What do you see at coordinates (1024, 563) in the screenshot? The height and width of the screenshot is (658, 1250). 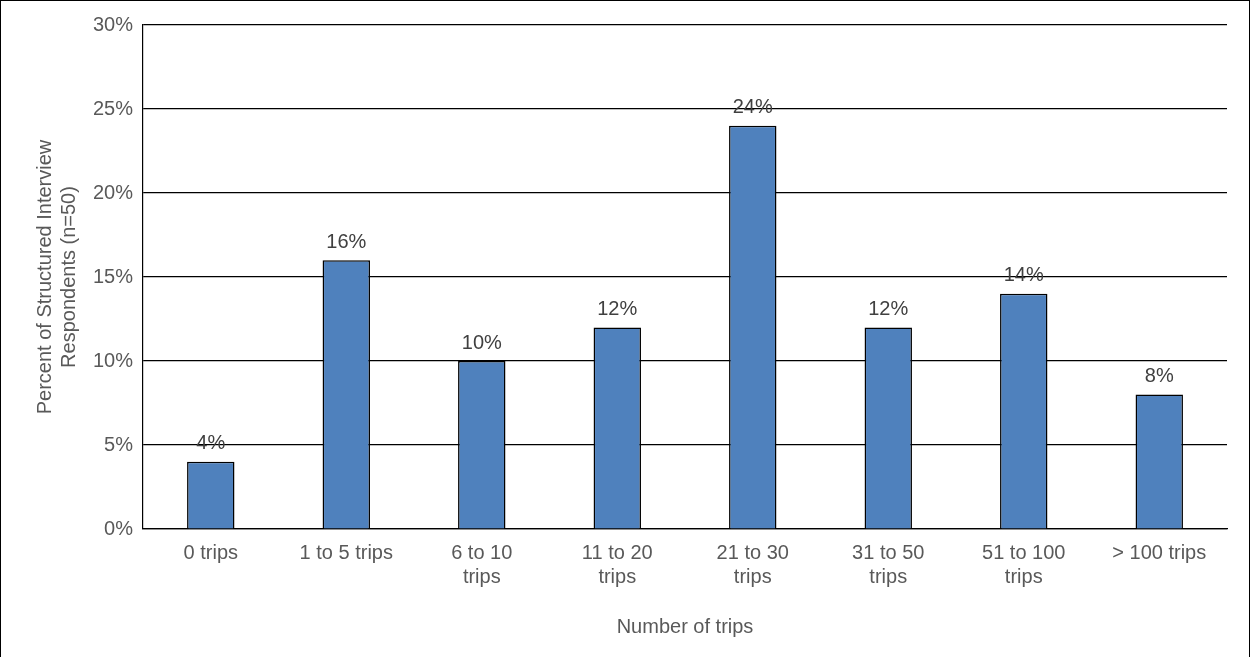 I see `x-tick-label: 51 to 100 trips` at bounding box center [1024, 563].